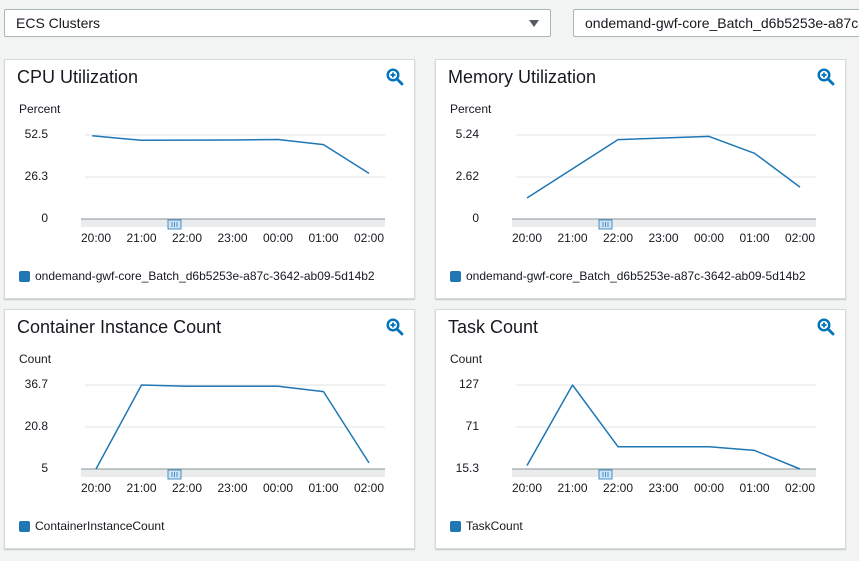  What do you see at coordinates (36, 176) in the screenshot?
I see `y-tick-label: 26.3` at bounding box center [36, 176].